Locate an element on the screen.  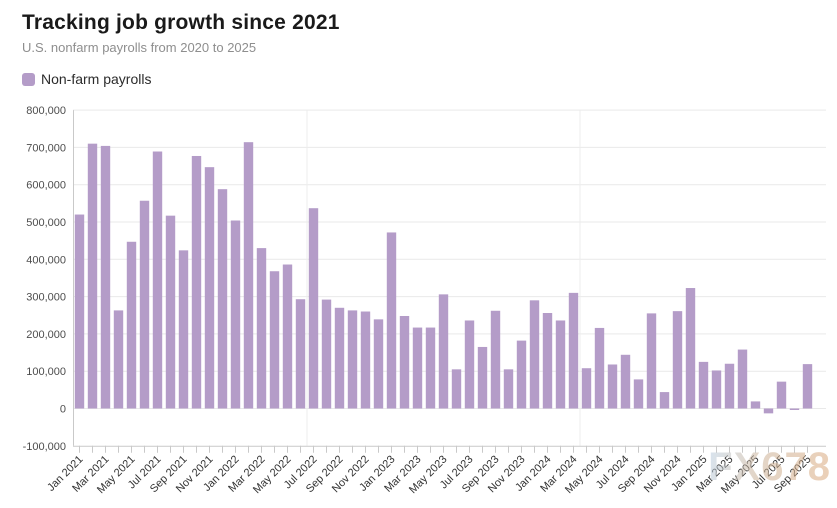
bar-May-2021 is located at coordinates (131, 325).